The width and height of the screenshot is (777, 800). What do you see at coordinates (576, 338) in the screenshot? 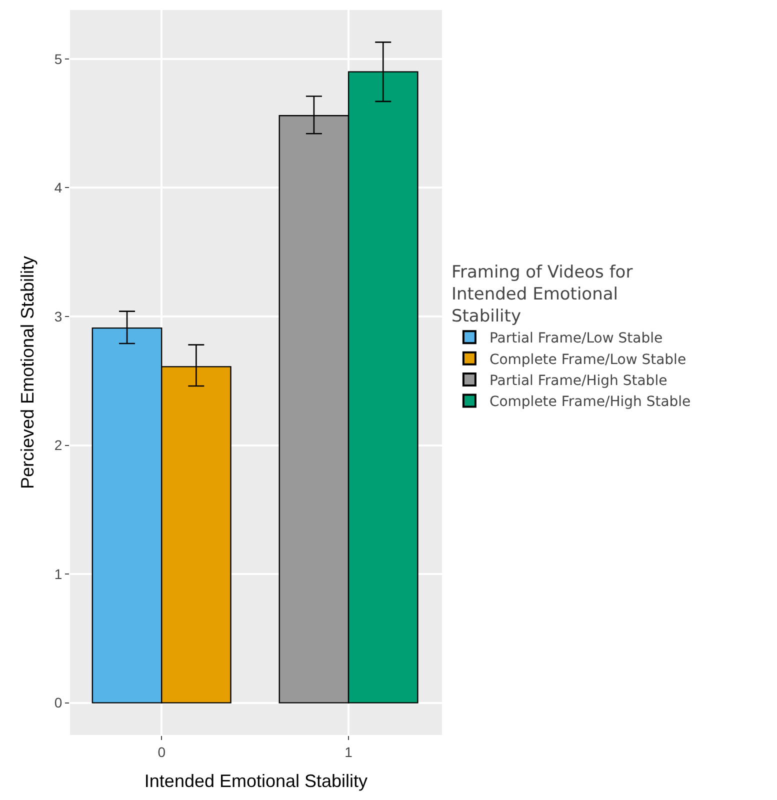
I see `legend-label: Partial Frame/Low Stable` at bounding box center [576, 338].